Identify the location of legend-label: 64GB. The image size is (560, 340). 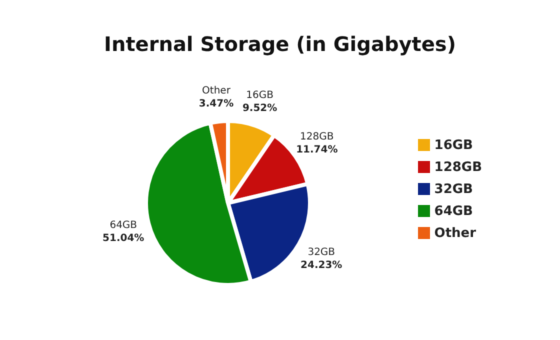
(453, 211).